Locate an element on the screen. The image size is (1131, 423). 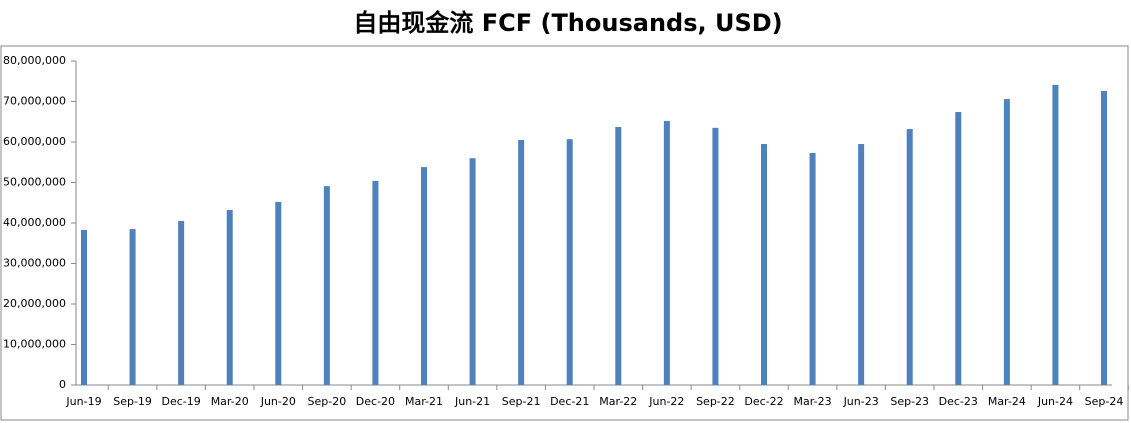
x-tick-label: Dec-20 is located at coordinates (375, 401).